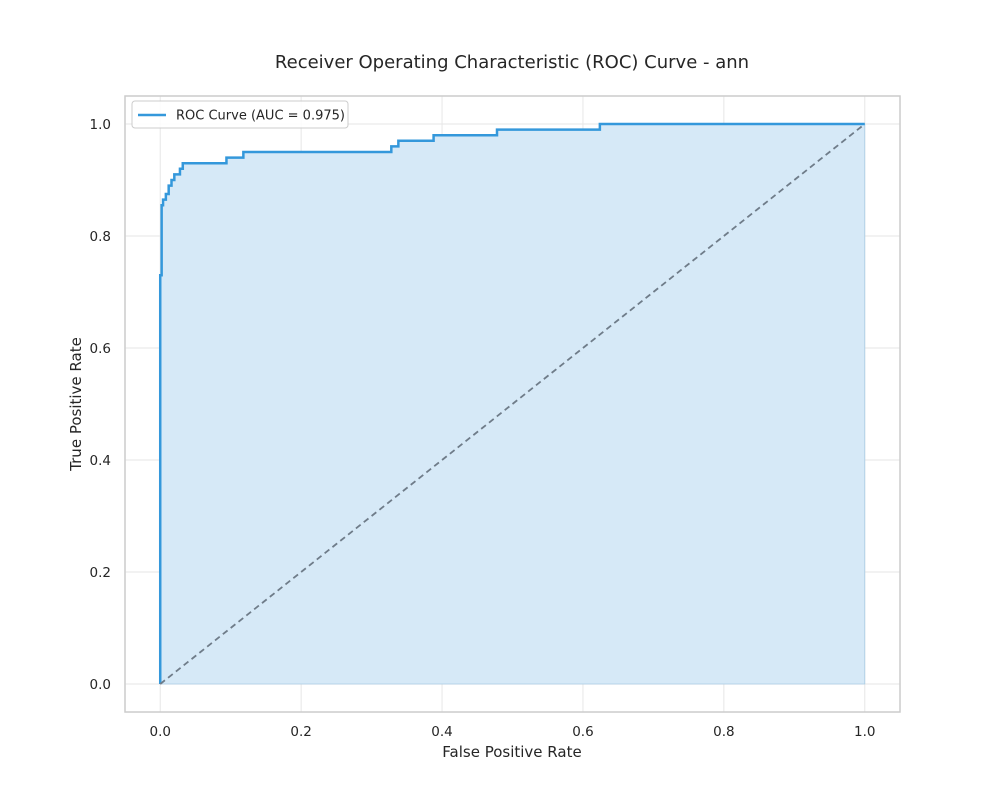 The width and height of the screenshot is (1000, 800). What do you see at coordinates (864, 732) in the screenshot?
I see `x-tick-label: 1.0` at bounding box center [864, 732].